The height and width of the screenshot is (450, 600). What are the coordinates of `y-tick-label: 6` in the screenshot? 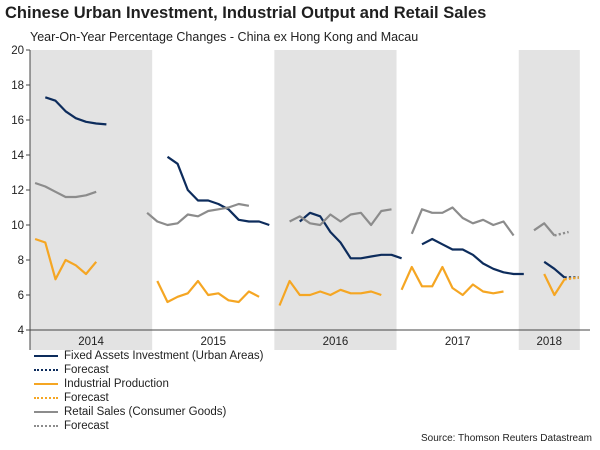 It's located at (21, 296).